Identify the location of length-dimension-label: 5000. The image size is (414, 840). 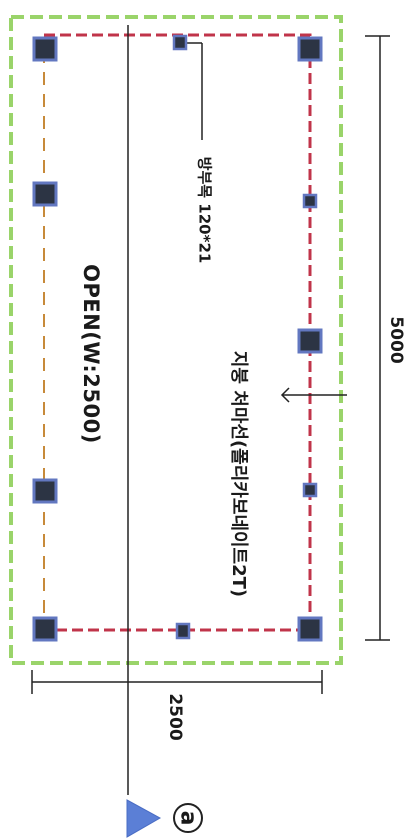
(396, 340).